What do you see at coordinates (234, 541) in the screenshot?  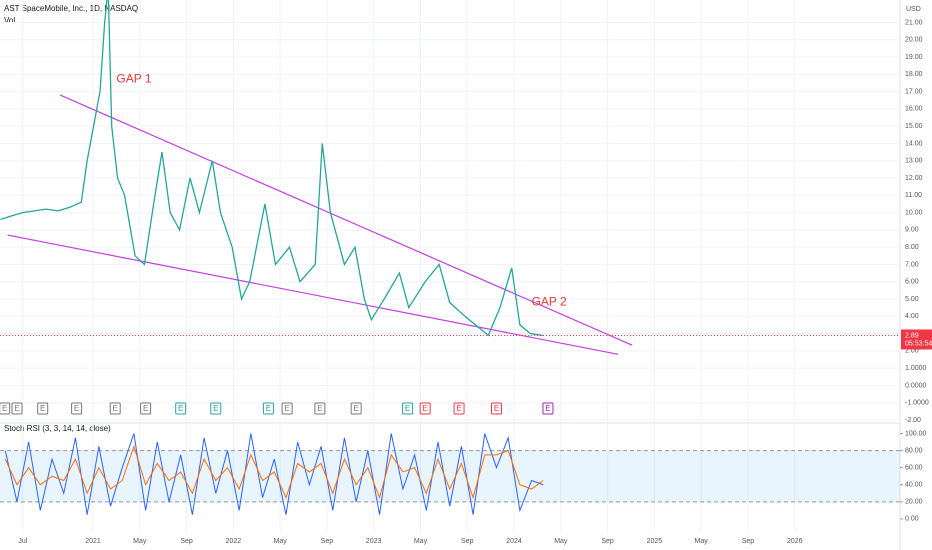 I see `x-tick-label: 2022` at bounding box center [234, 541].